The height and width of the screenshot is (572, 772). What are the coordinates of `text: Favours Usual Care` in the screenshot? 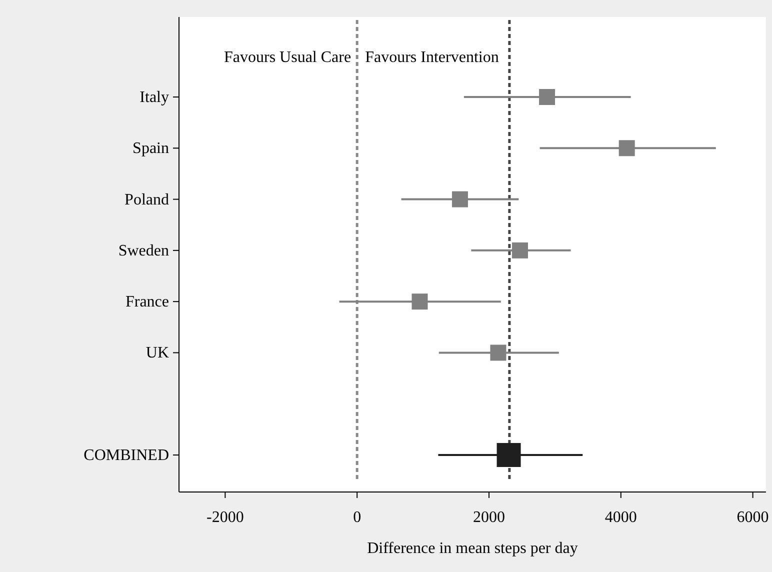 It's located at (288, 57).